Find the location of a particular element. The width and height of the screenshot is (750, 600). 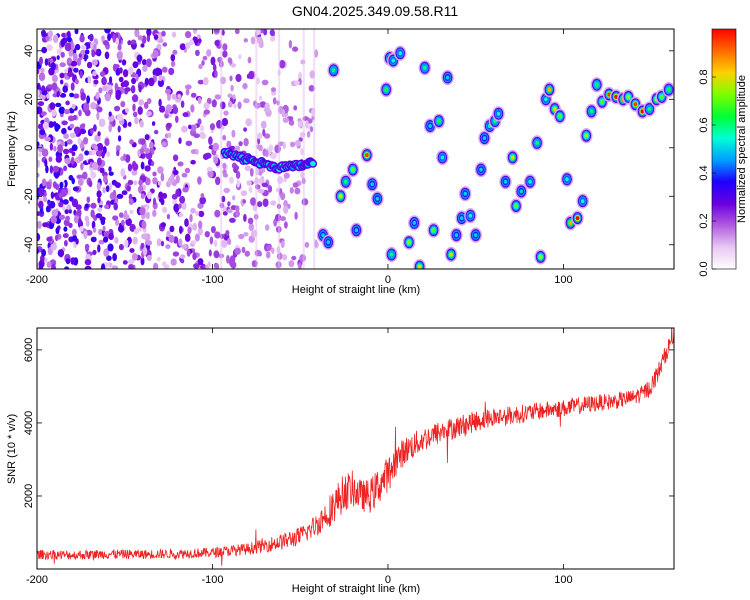

spectrogram-xtick-label: 100 is located at coordinates (563, 280).